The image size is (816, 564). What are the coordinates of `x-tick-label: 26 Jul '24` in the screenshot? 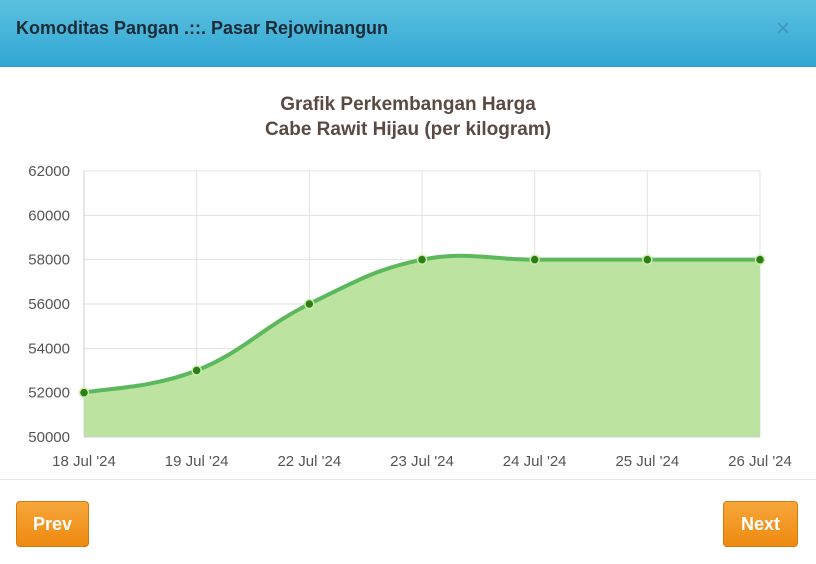 It's located at (760, 461).